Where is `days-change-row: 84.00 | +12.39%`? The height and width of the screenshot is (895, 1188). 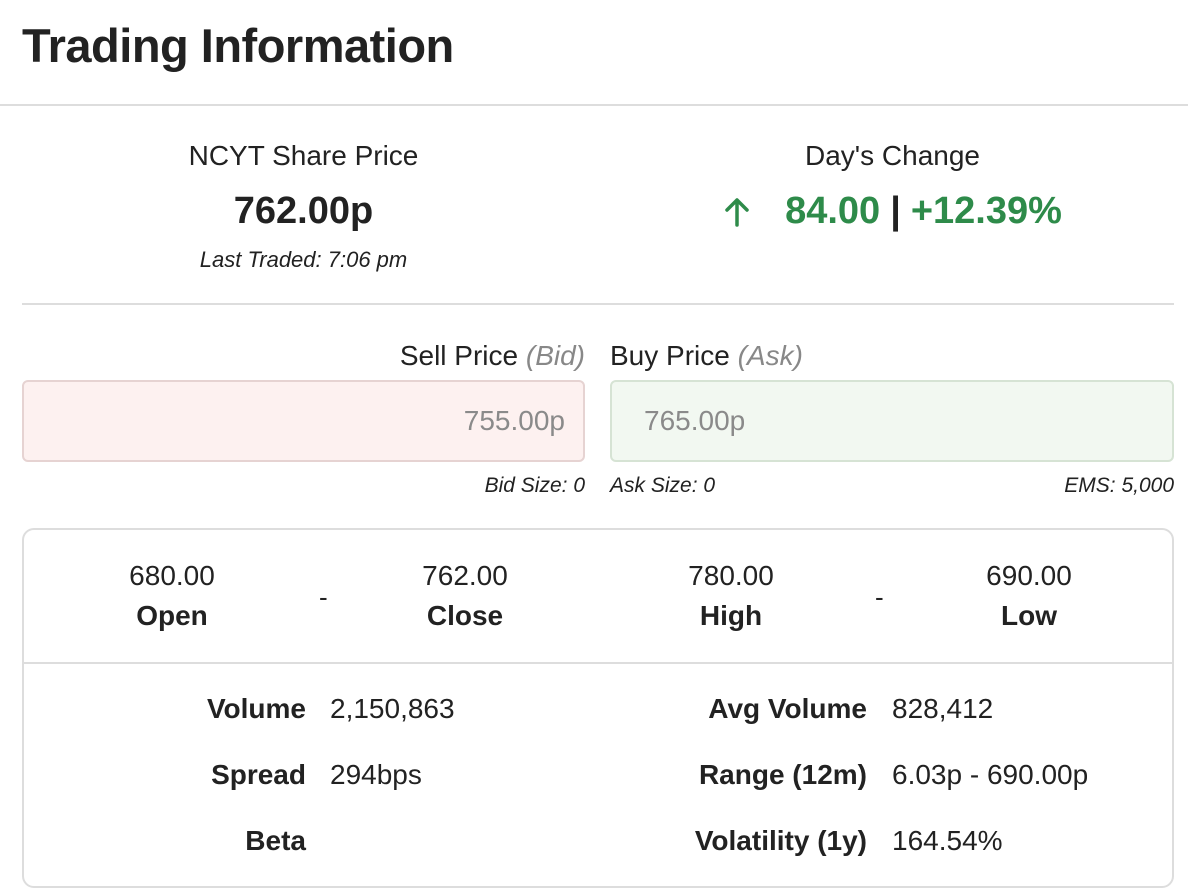 days-change-row: 84.00 | +12.39% is located at coordinates (892, 211).